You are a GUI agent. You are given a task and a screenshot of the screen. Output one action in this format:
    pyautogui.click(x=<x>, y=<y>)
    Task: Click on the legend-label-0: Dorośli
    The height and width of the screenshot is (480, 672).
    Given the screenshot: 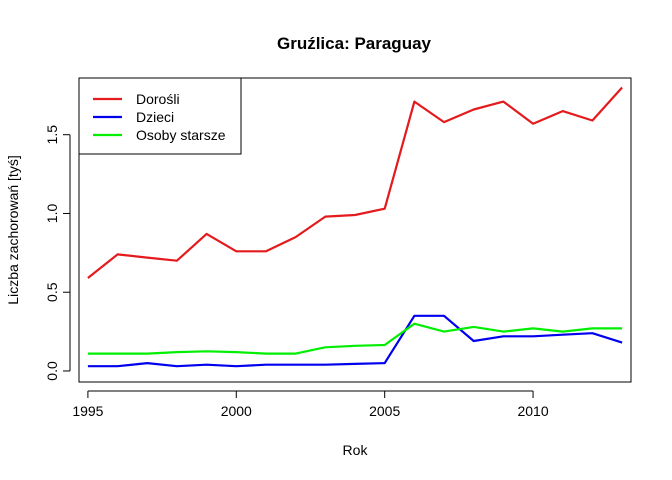 What is the action you would take?
    pyautogui.click(x=158, y=99)
    